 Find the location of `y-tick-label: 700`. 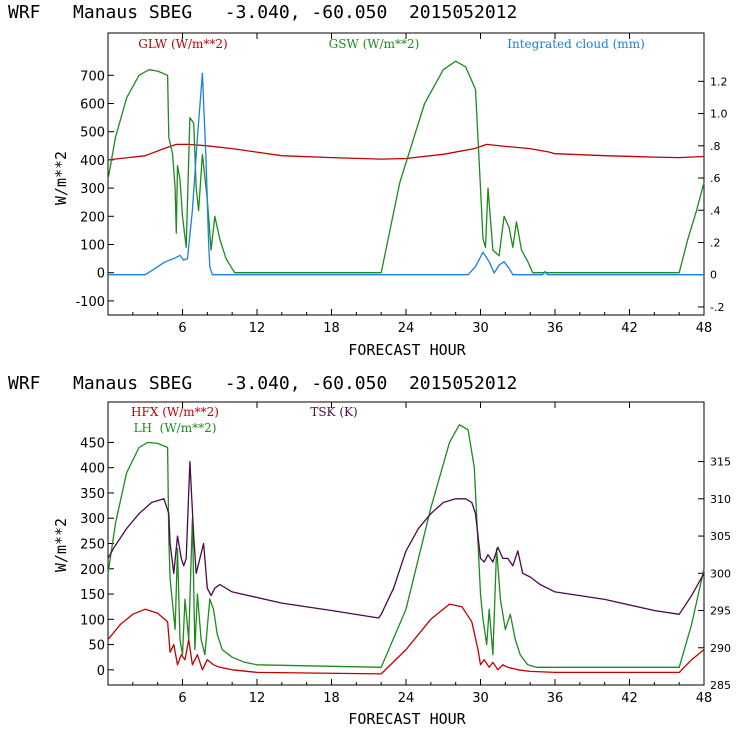

y-tick-label: 700 is located at coordinates (92, 76).